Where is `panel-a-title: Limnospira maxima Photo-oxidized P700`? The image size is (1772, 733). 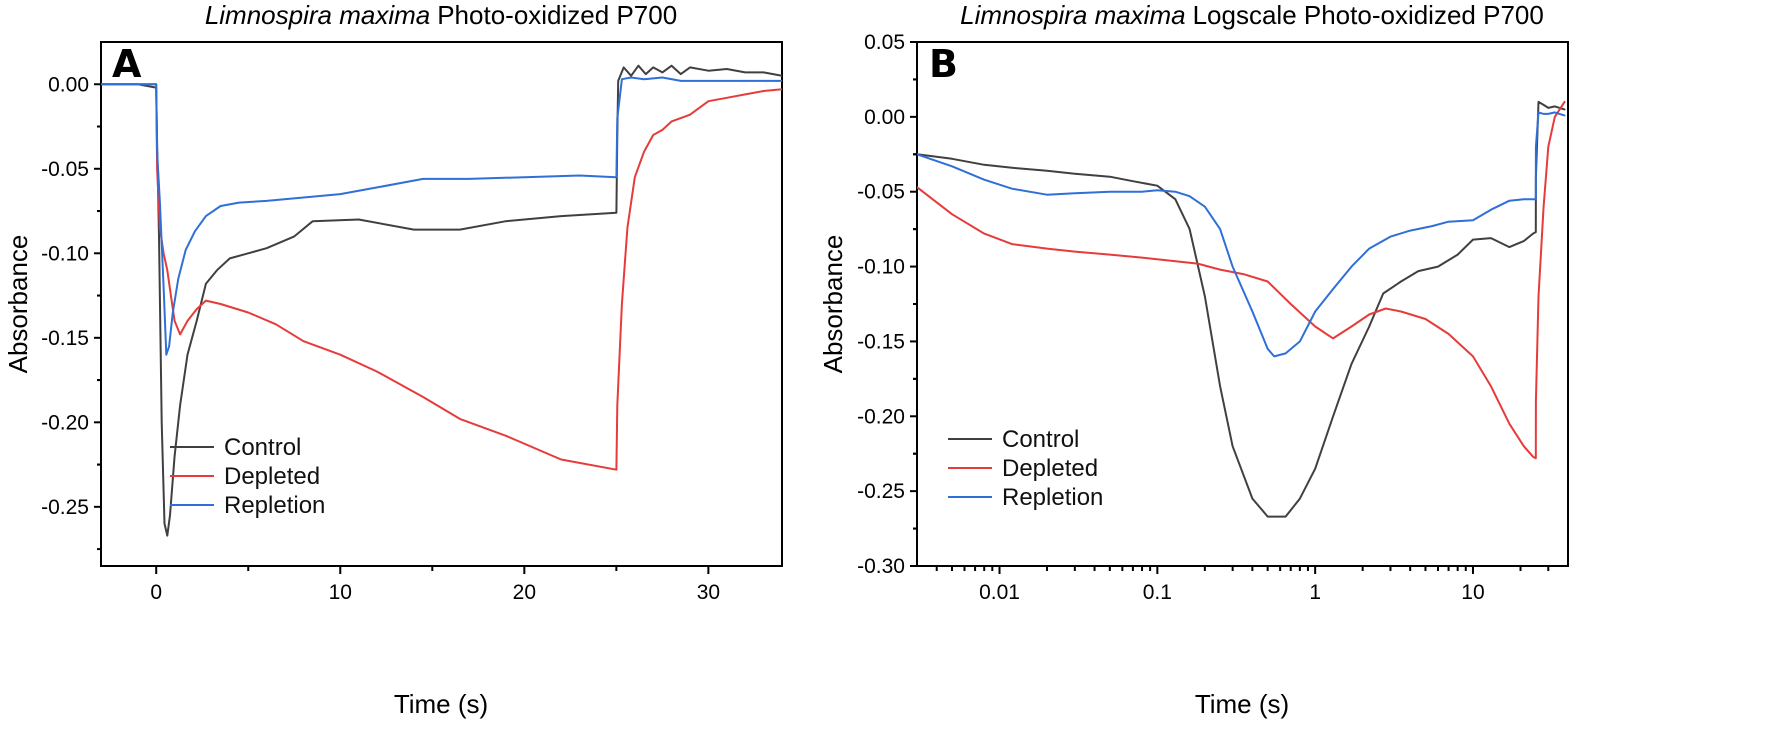
panel-a-title: Limnospira maxima Photo-oxidized P700 is located at coordinates (441, 15).